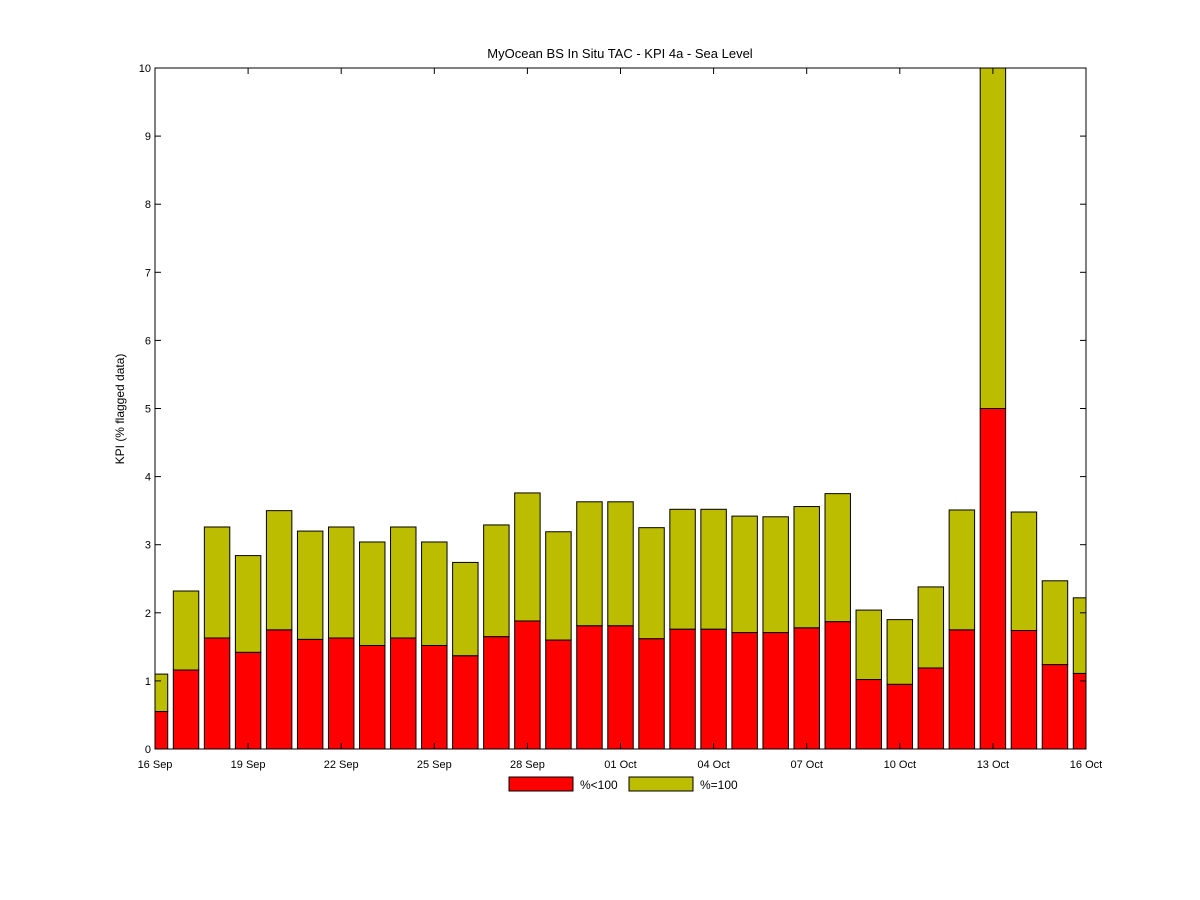 The height and width of the screenshot is (900, 1200). Describe the element at coordinates (661, 784) in the screenshot. I see `legend-swatch-eq100` at that location.